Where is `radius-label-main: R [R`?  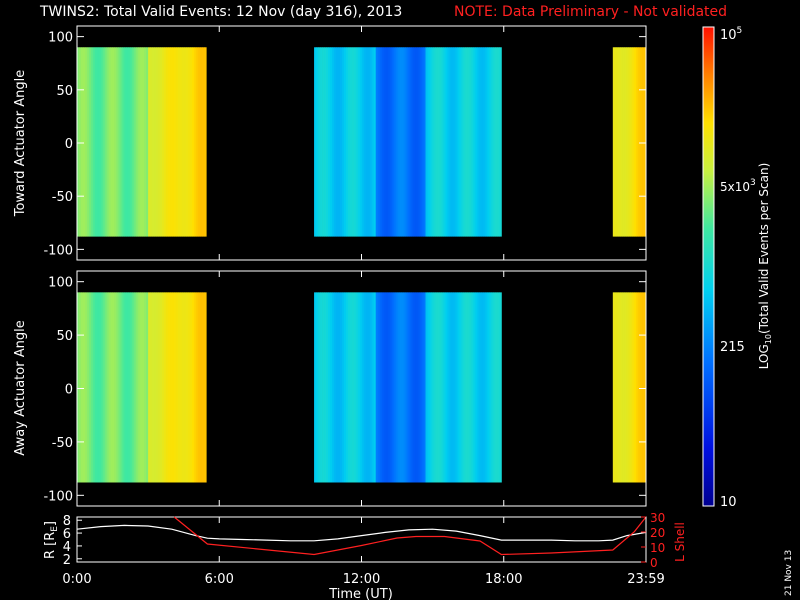 radius-label-main: R [R is located at coordinates (50, 545).